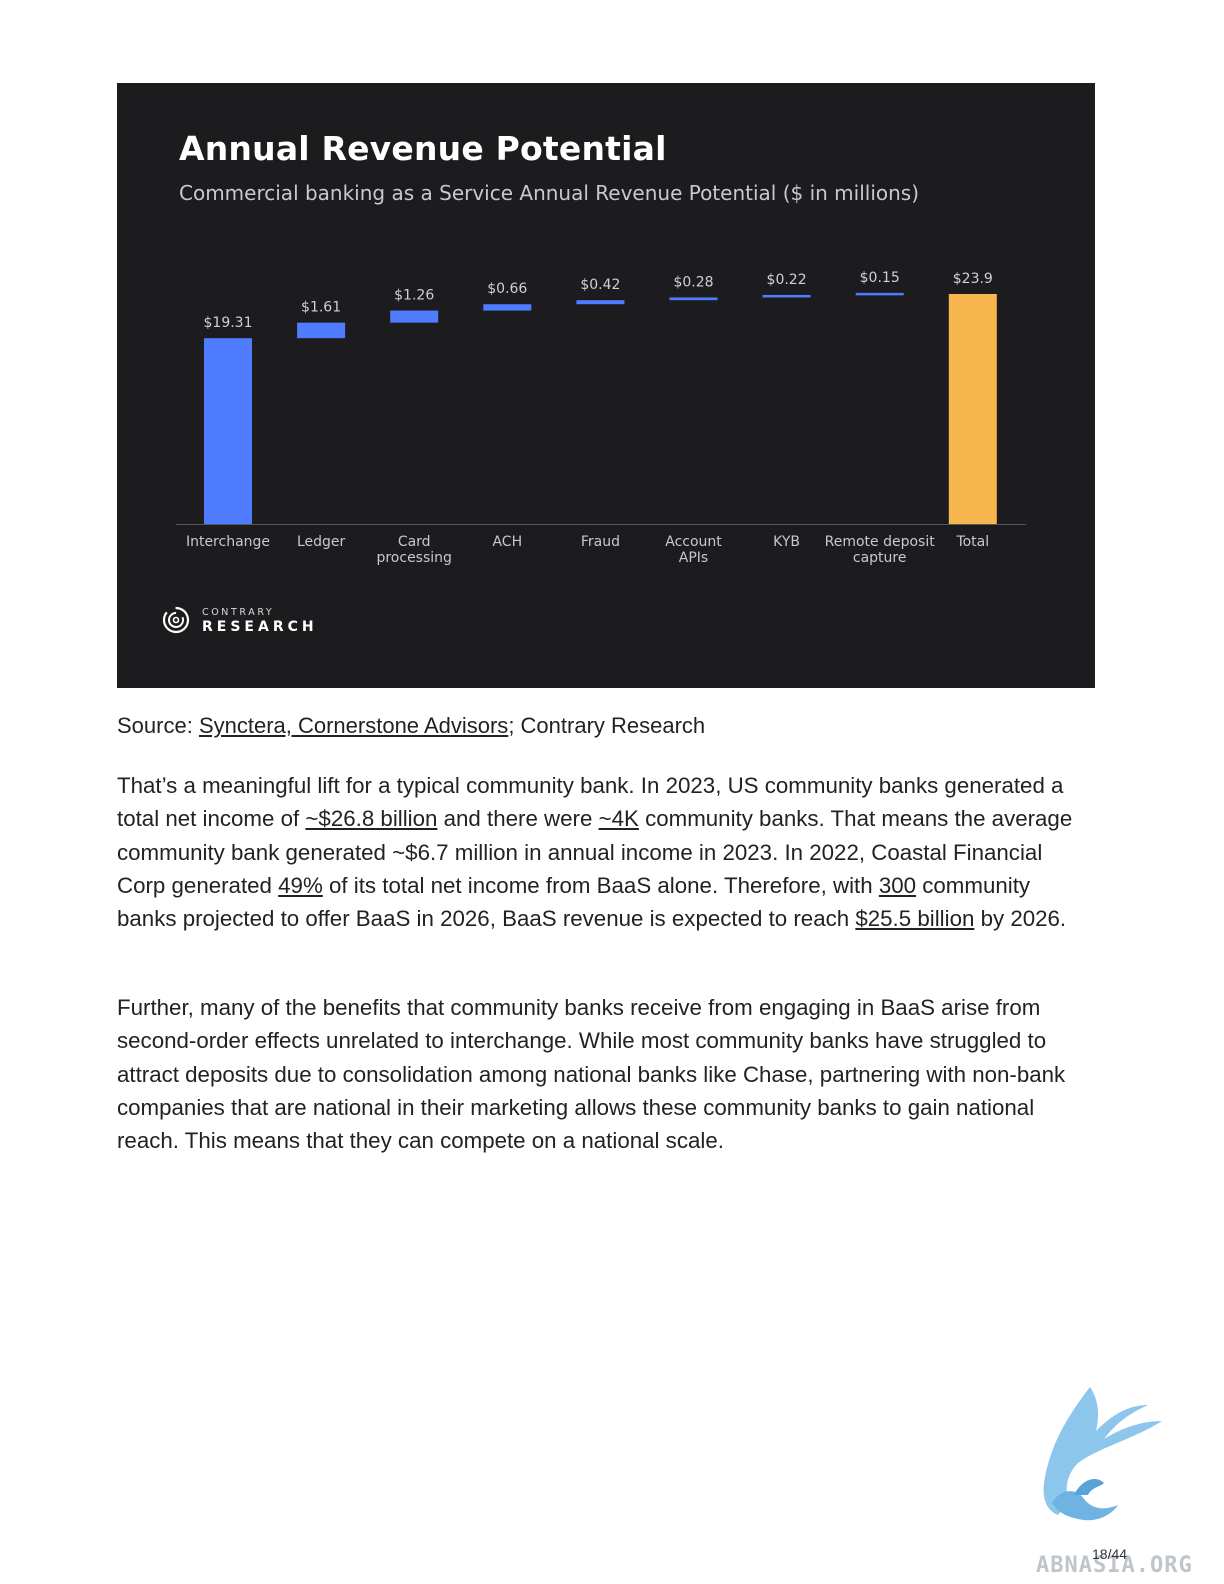  Describe the element at coordinates (880, 278) in the screenshot. I see `data-label-7: $0.15` at that location.